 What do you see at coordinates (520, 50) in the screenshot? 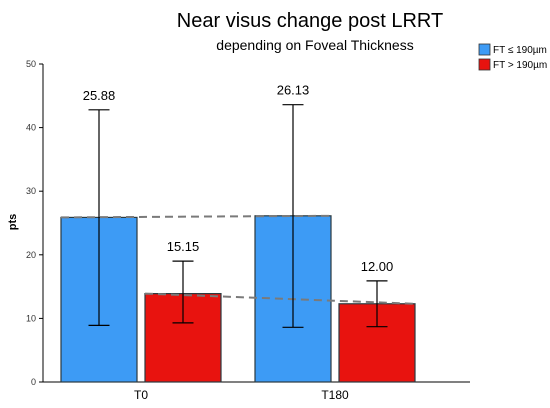
I see `legend-label: FT ≤ 190µm` at bounding box center [520, 50].